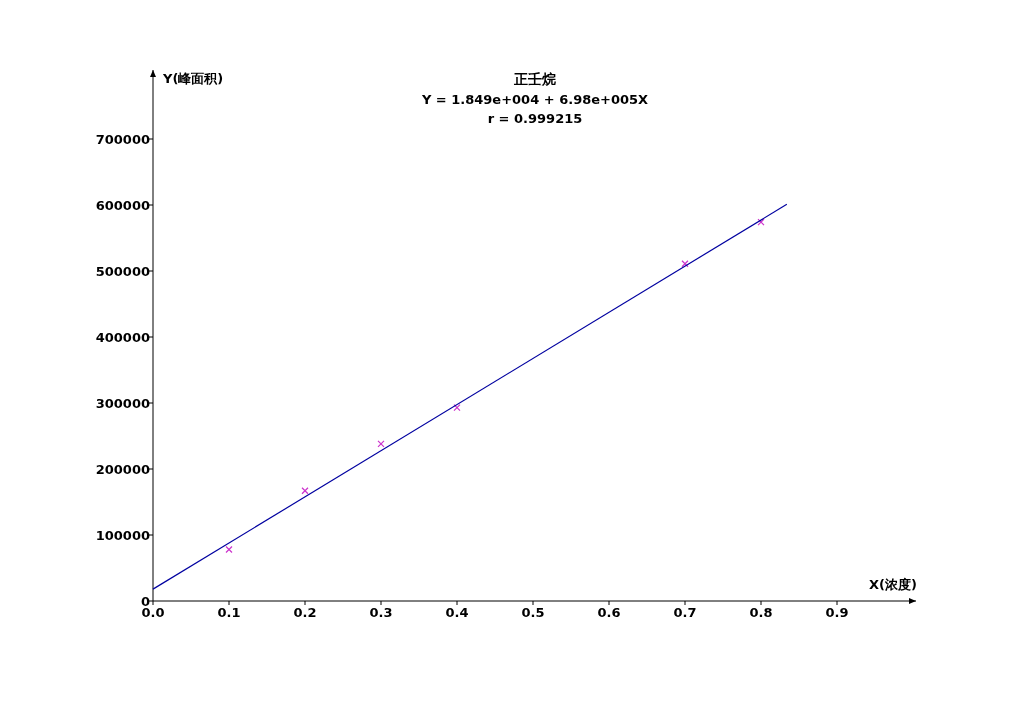 Image resolution: width=1020 pixels, height=702 pixels. Describe the element at coordinates (893, 584) in the screenshot. I see `x-axis-title: X(浓度)` at that location.